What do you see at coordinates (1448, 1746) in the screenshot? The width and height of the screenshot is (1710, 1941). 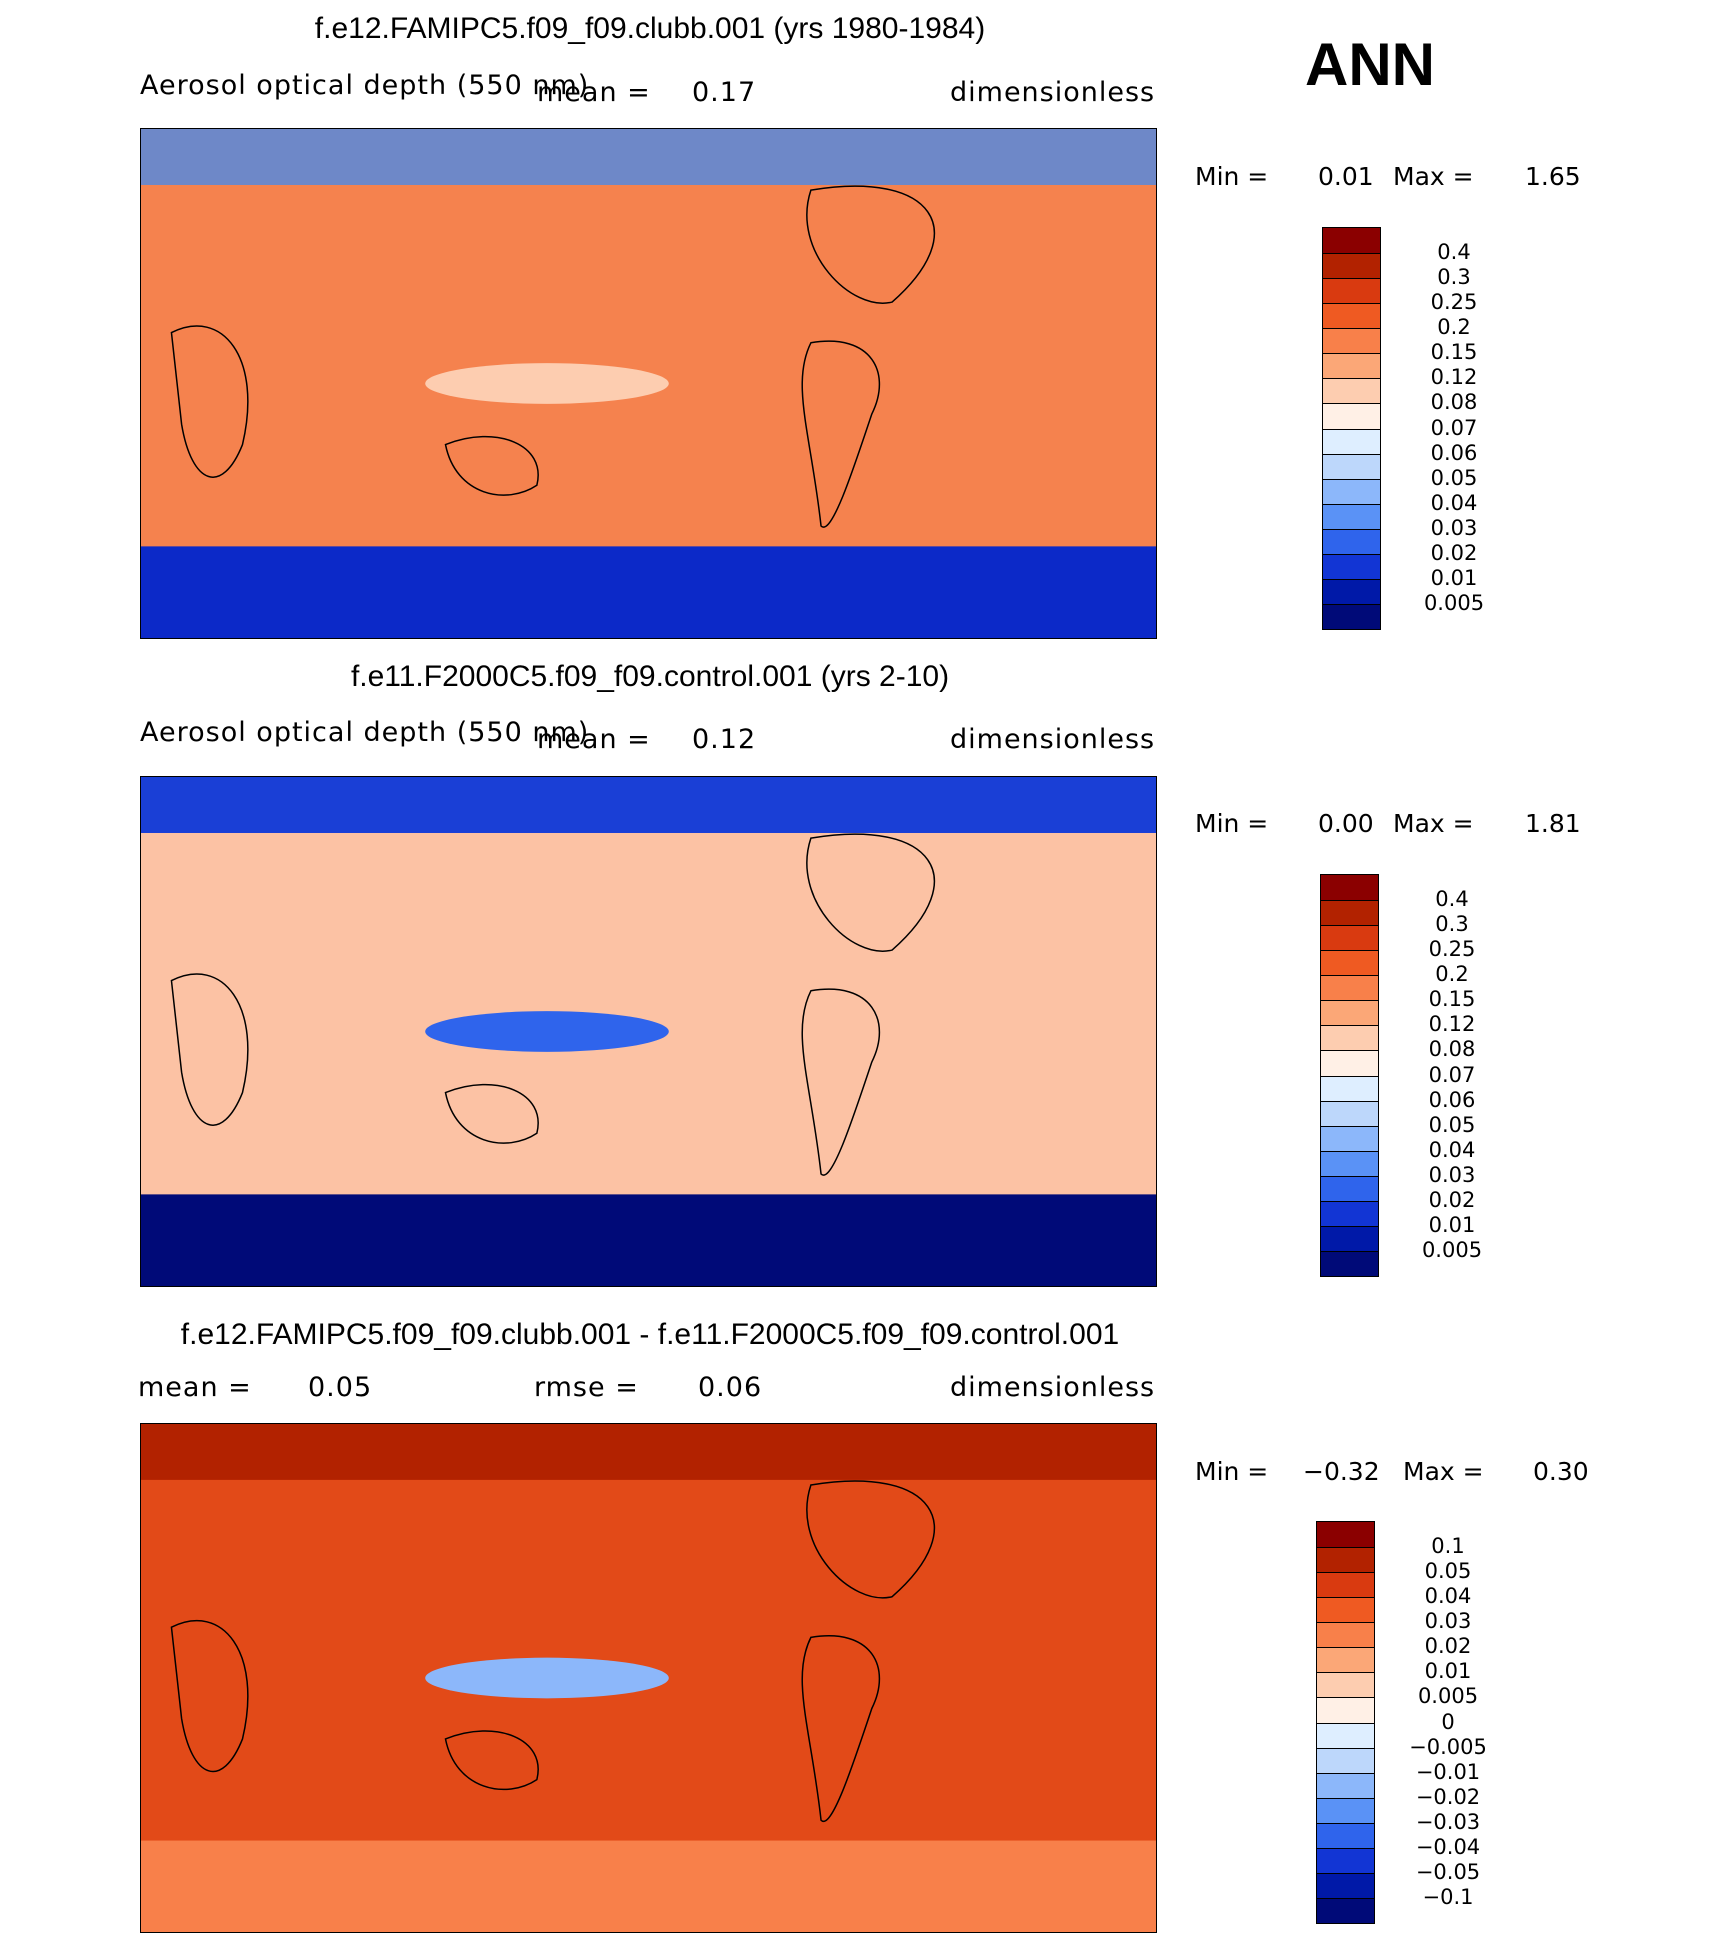 I see `colorbar-tick-label: −0.005` at bounding box center [1448, 1746].